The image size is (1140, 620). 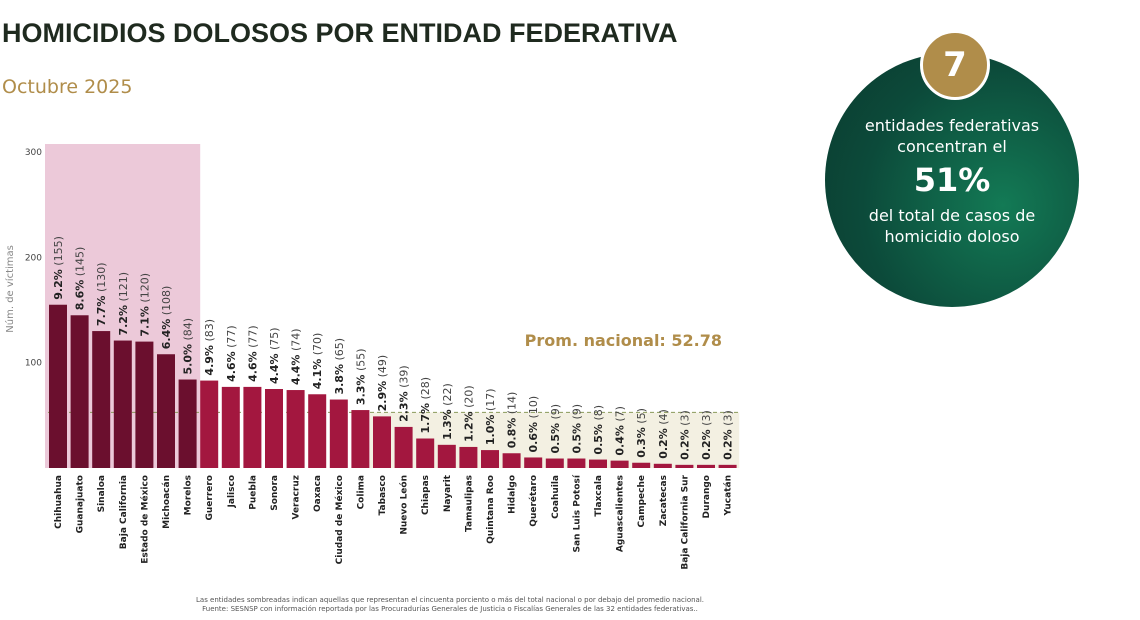 I want to click on x-tick-label: Sinaloa, so click(x=102, y=493).